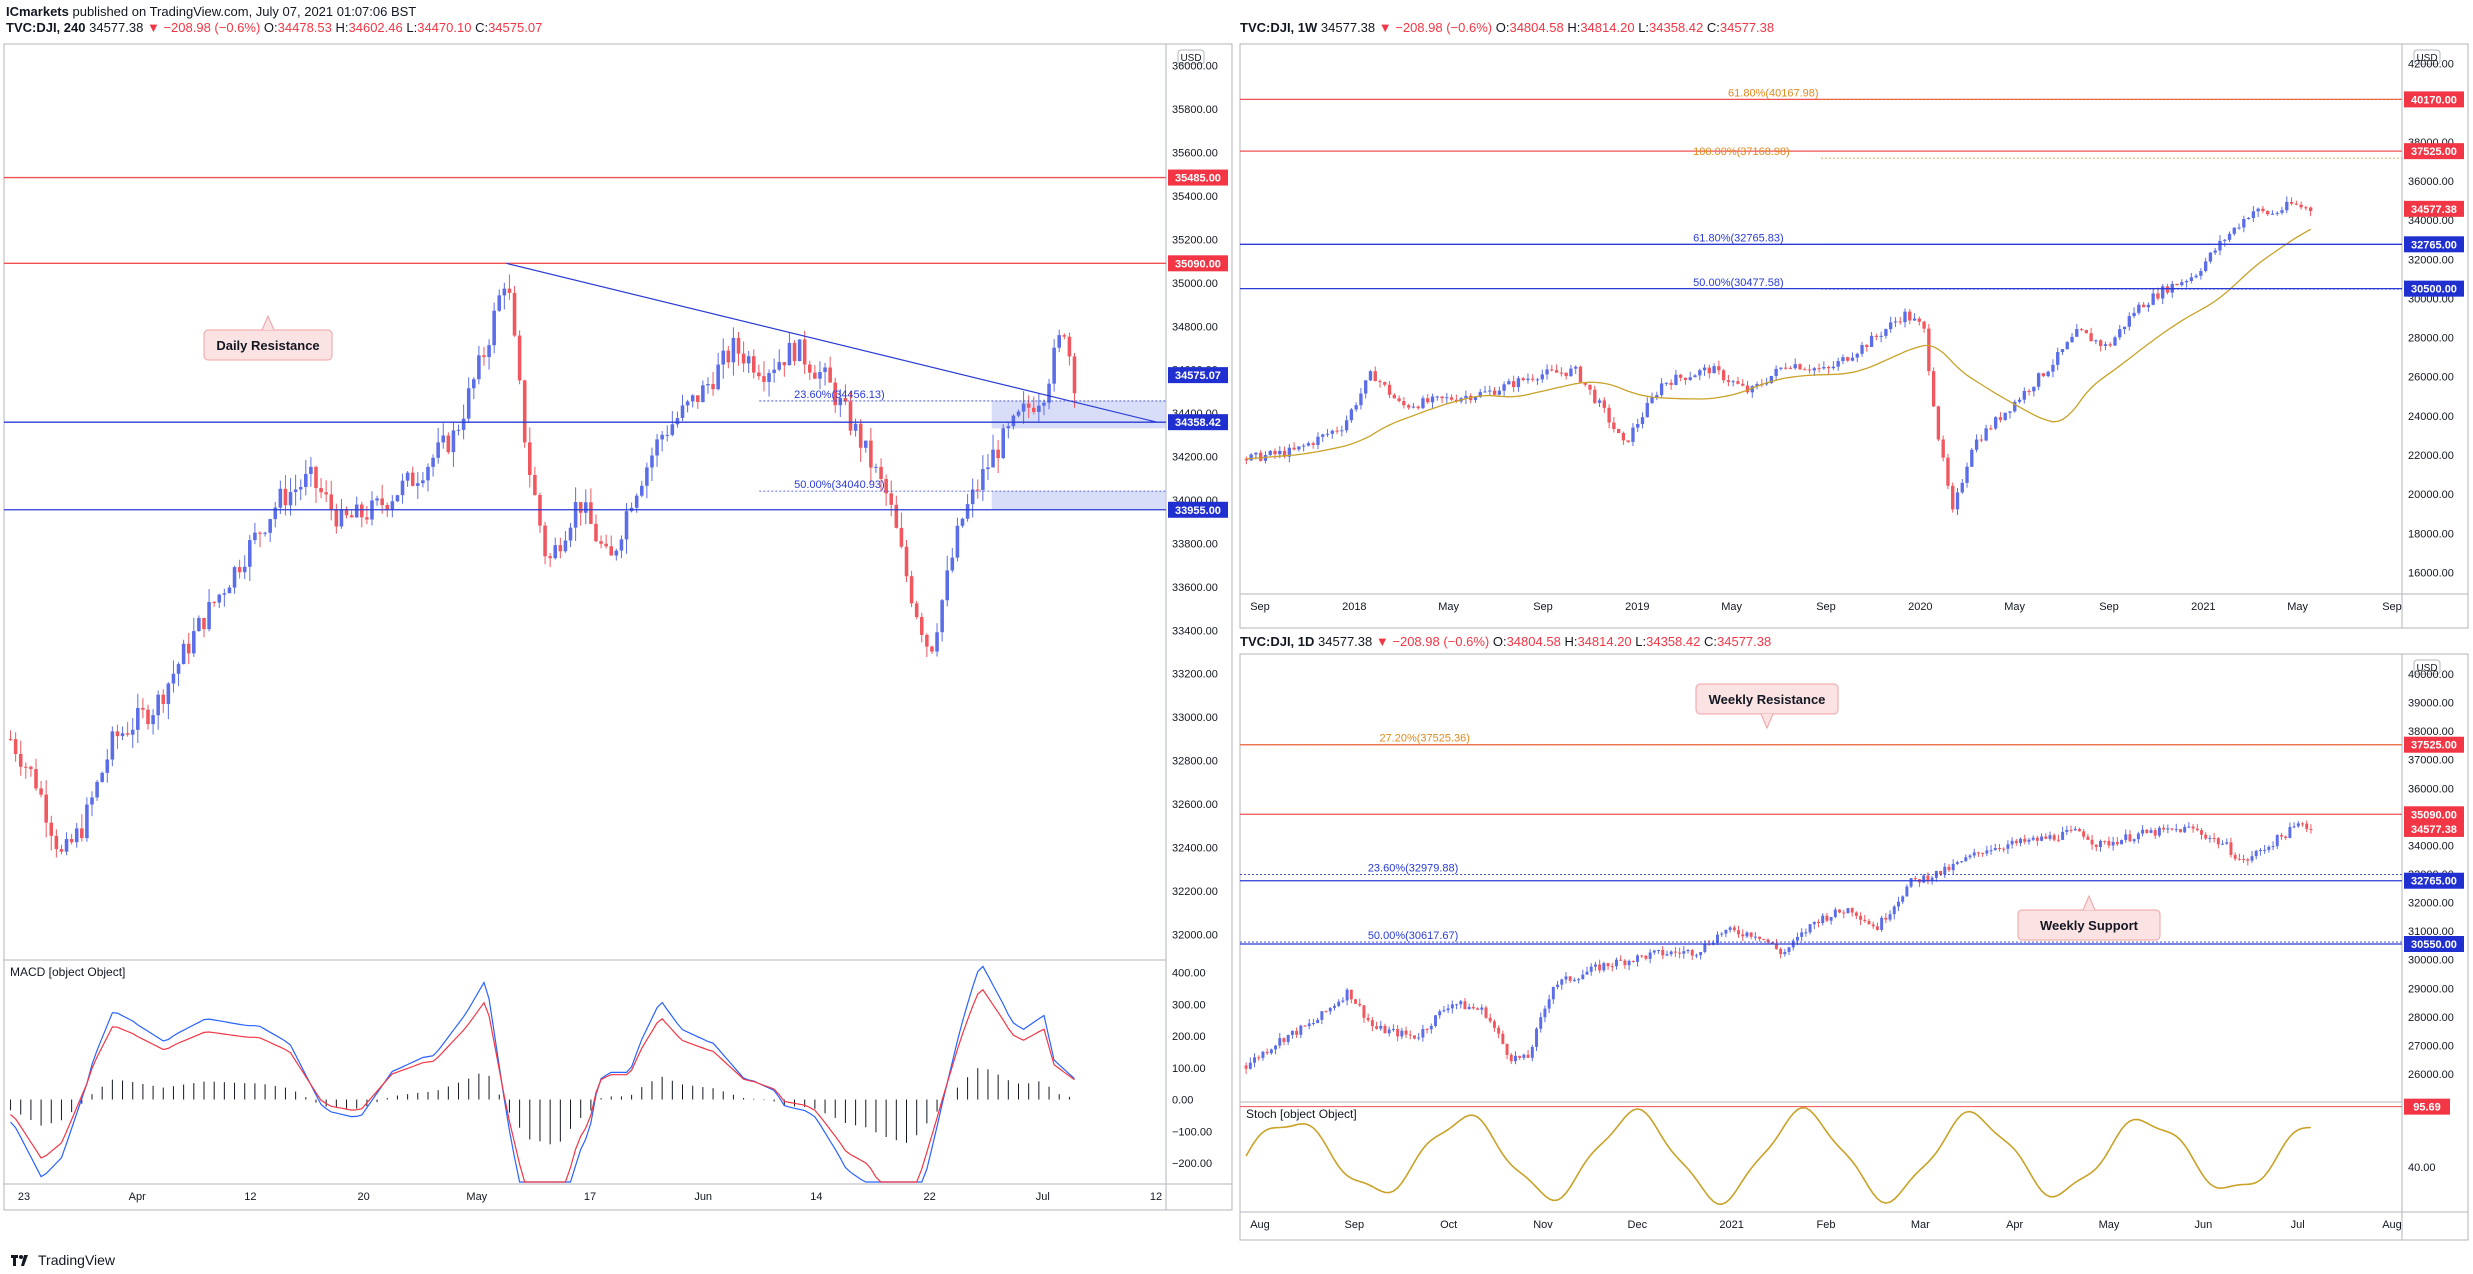 Image resolution: width=2473 pixels, height=1274 pixels. I want to click on left-4h-chart-zone, so click(1078, 500).